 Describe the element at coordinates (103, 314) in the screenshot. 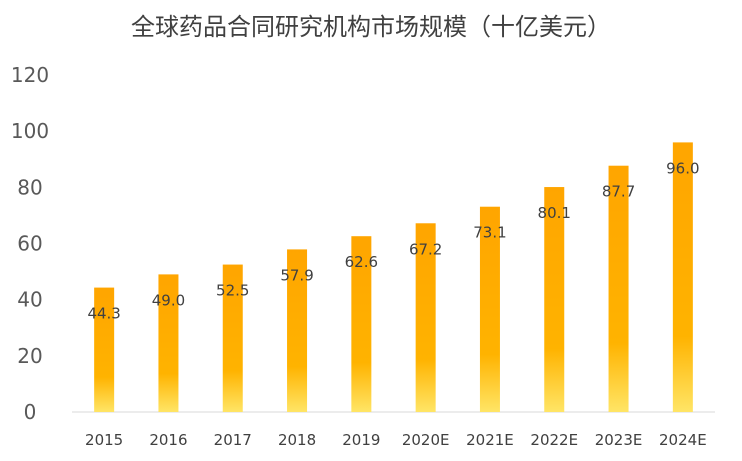

I see `data-label: 44.3` at that location.